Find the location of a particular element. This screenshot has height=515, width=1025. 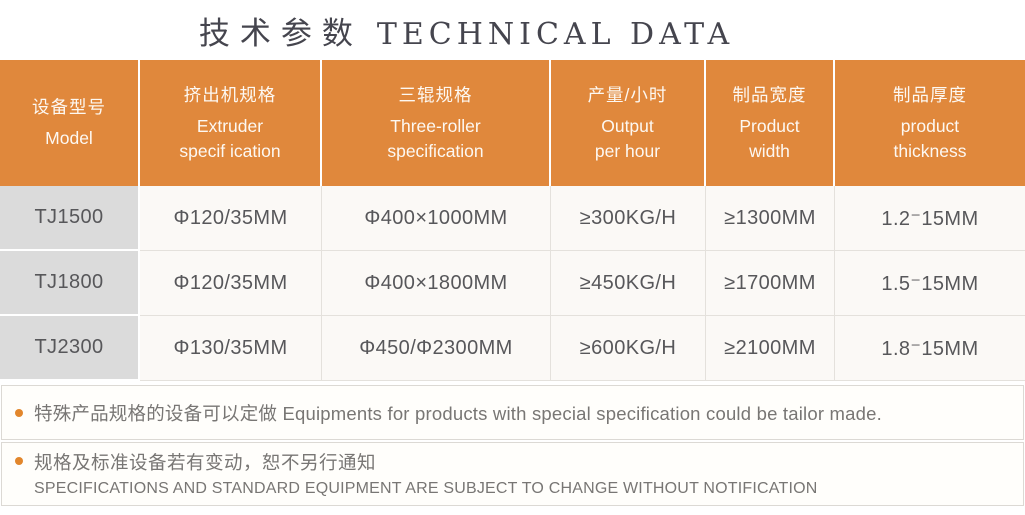

header-cell-extruder-spec: 挤出机规格 Extruder specif ication is located at coordinates (231, 123).